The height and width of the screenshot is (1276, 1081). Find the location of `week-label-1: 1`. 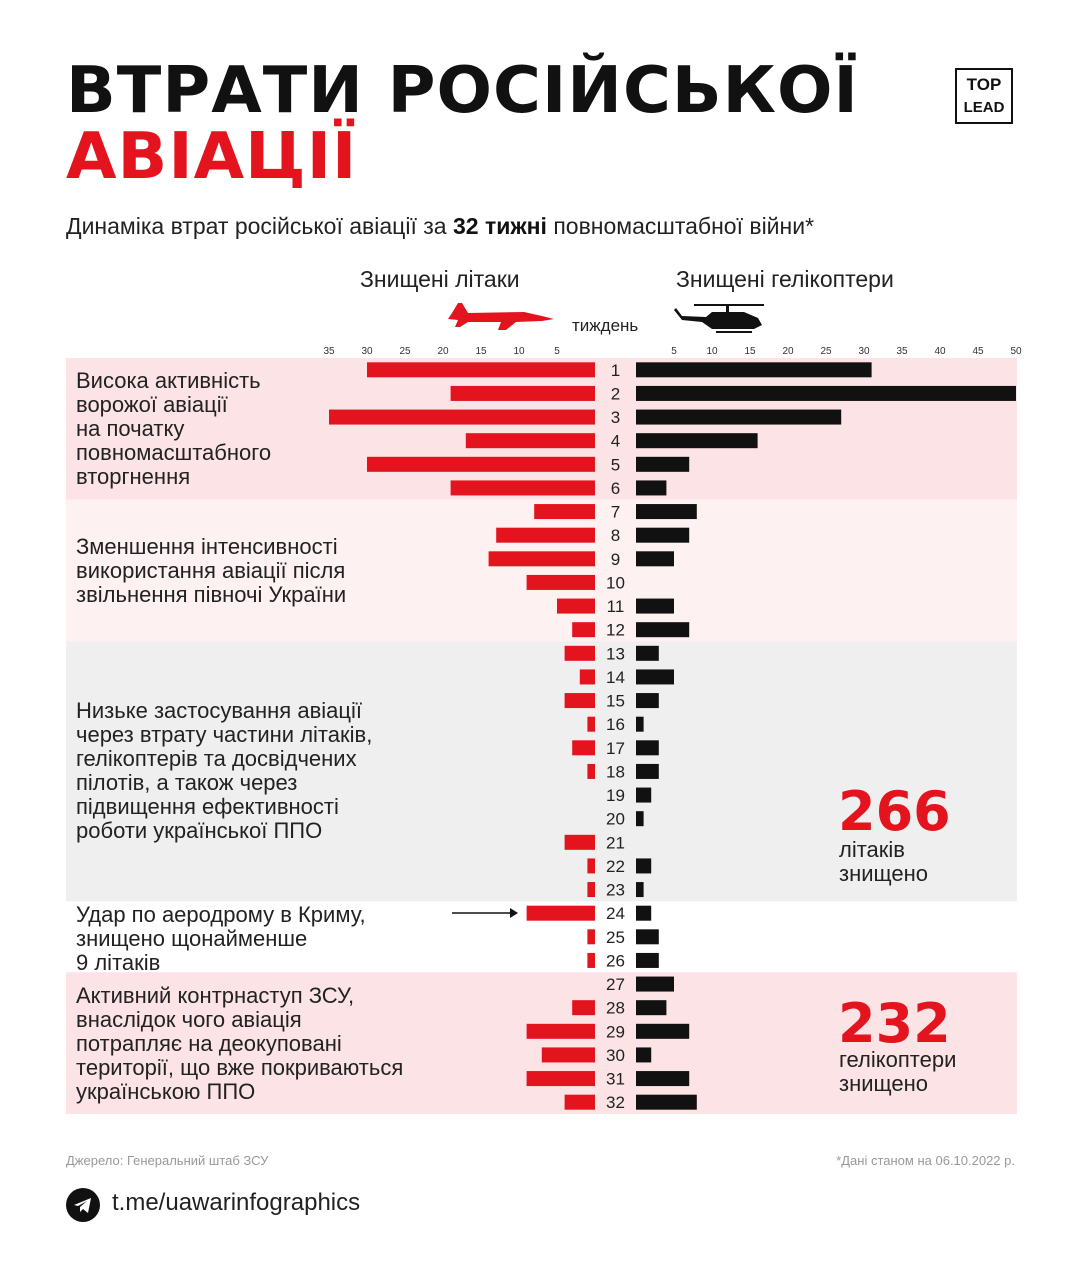

week-label-1: 1 is located at coordinates (615, 370).